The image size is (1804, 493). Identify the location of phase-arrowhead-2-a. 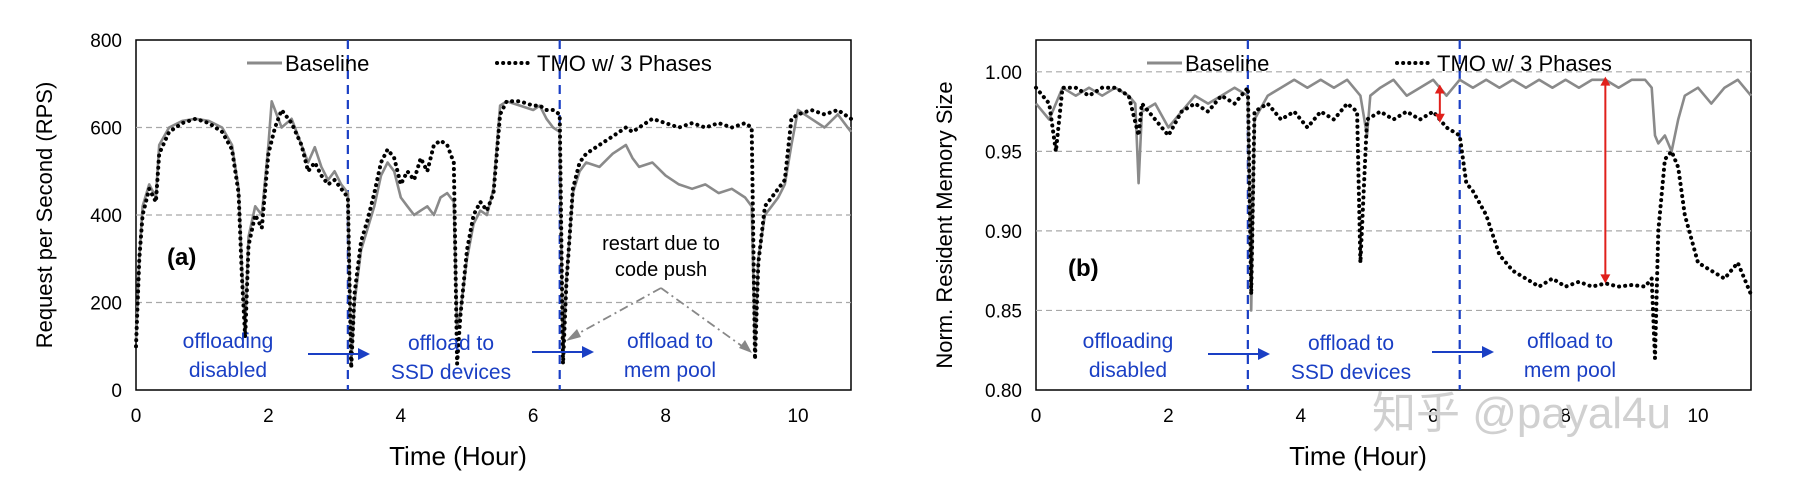
(588, 352).